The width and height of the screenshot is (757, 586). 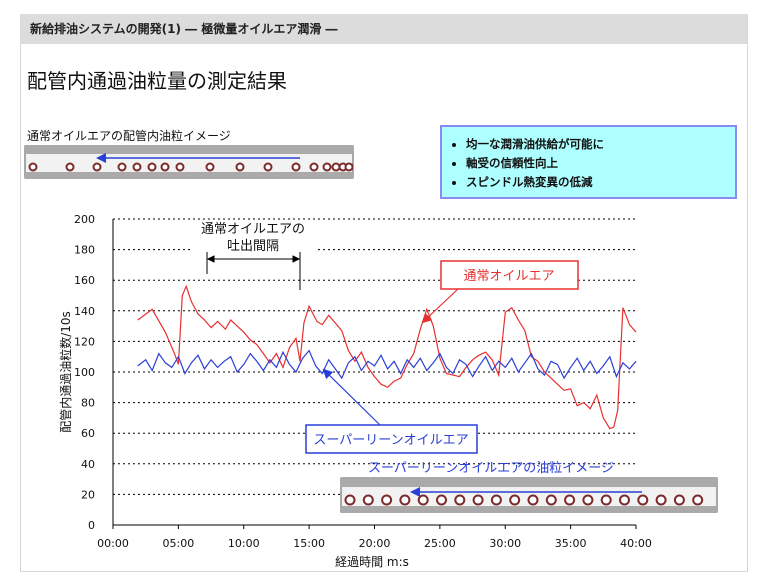 What do you see at coordinates (440, 543) in the screenshot?
I see `x-tick-label: 25:00` at bounding box center [440, 543].